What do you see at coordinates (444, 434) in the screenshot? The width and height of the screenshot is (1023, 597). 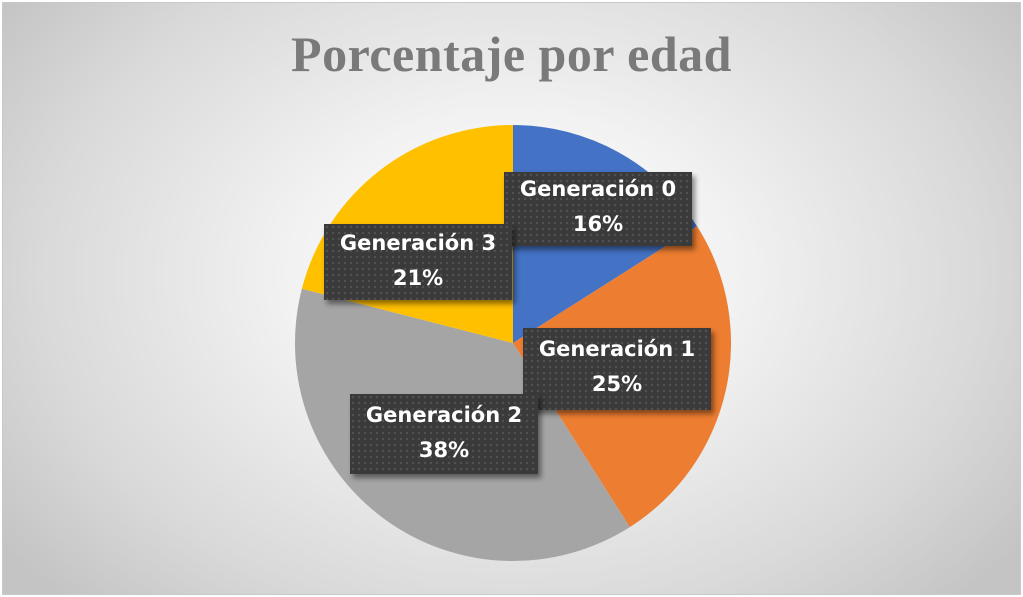 I see `data-label-generacion-2: Generación 2 38%` at bounding box center [444, 434].